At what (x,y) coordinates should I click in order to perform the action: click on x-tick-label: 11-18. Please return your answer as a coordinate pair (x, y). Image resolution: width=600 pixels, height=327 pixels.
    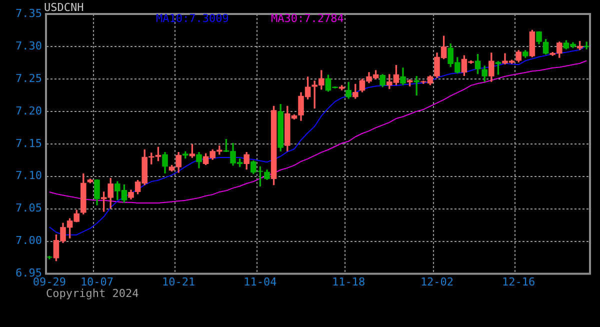
    Looking at the image, I should click on (349, 281).